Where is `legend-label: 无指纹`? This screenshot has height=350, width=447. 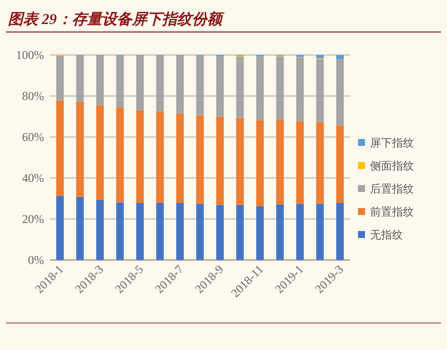 legend-label: 无指纹 is located at coordinates (386, 236).